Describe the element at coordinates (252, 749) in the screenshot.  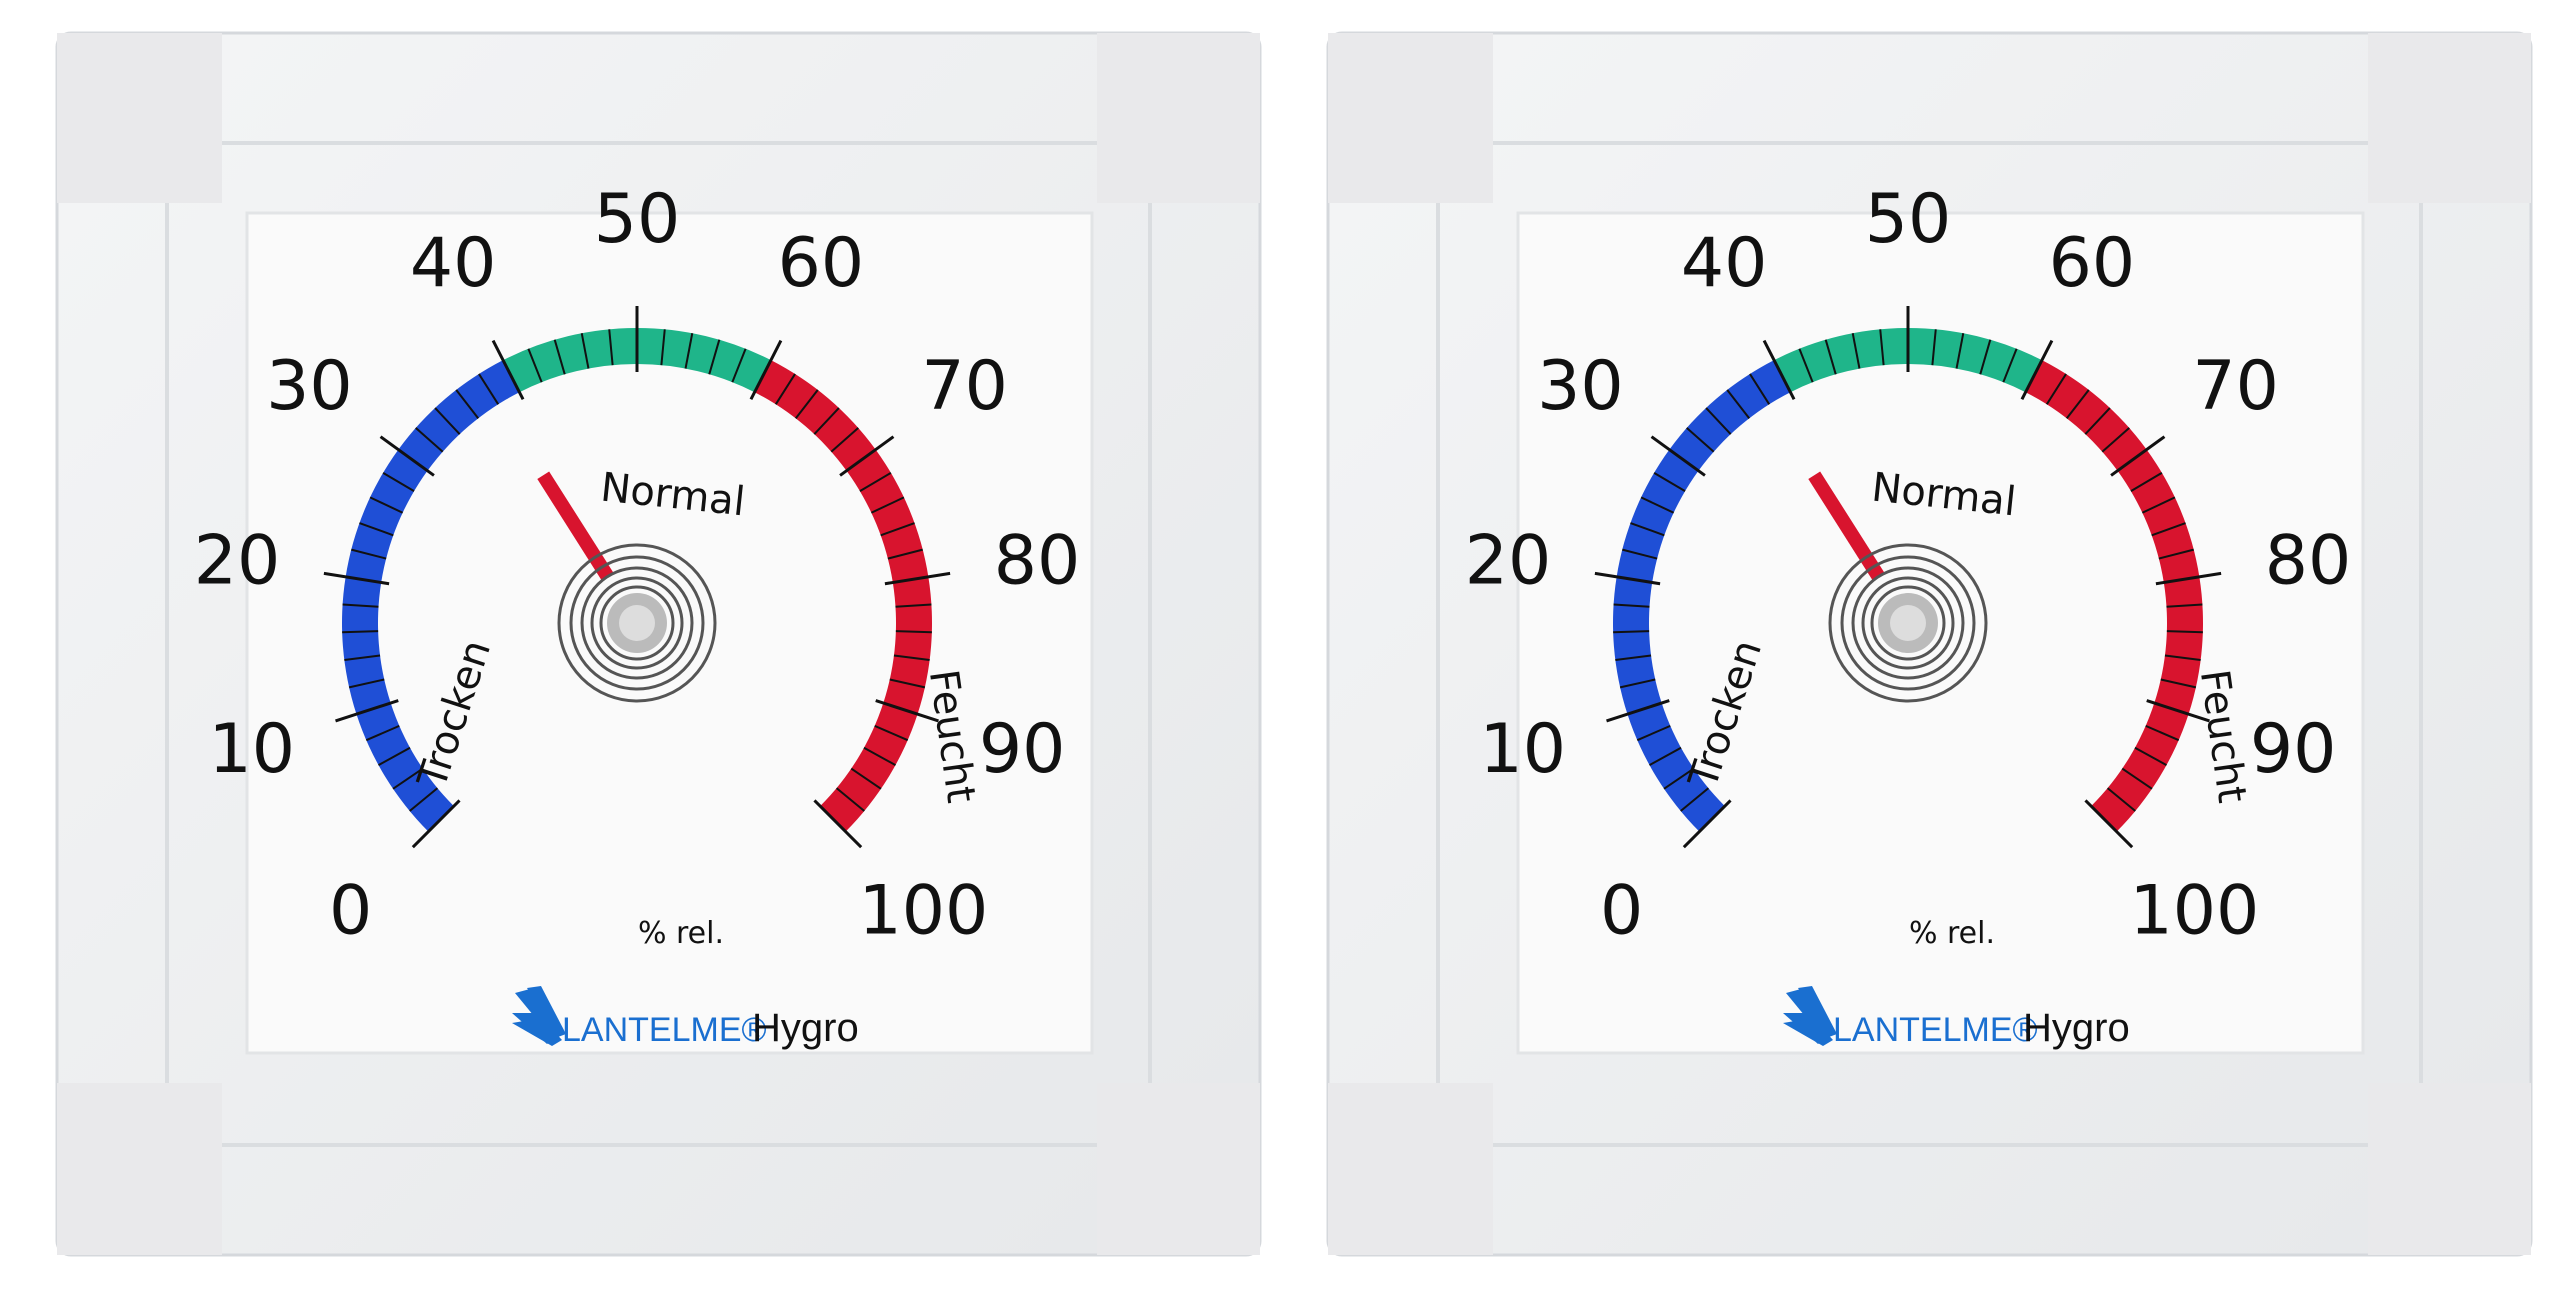
I see `scale-label: 10` at that location.